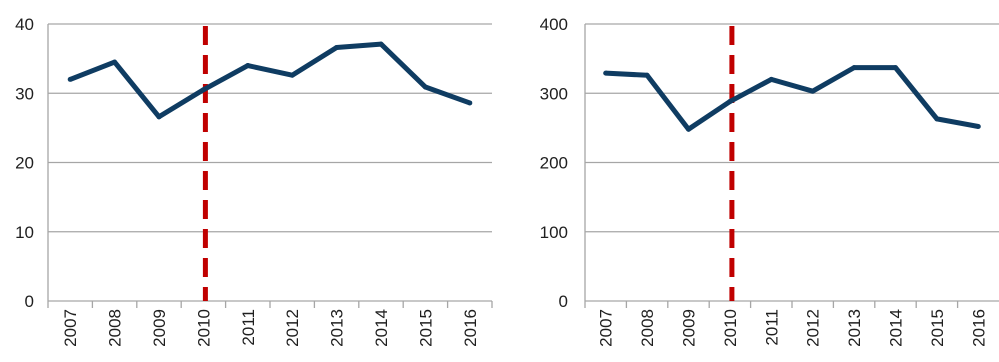 The image size is (999, 362). What do you see at coordinates (554, 163) in the screenshot?
I see `y-tick-label: 200` at bounding box center [554, 163].